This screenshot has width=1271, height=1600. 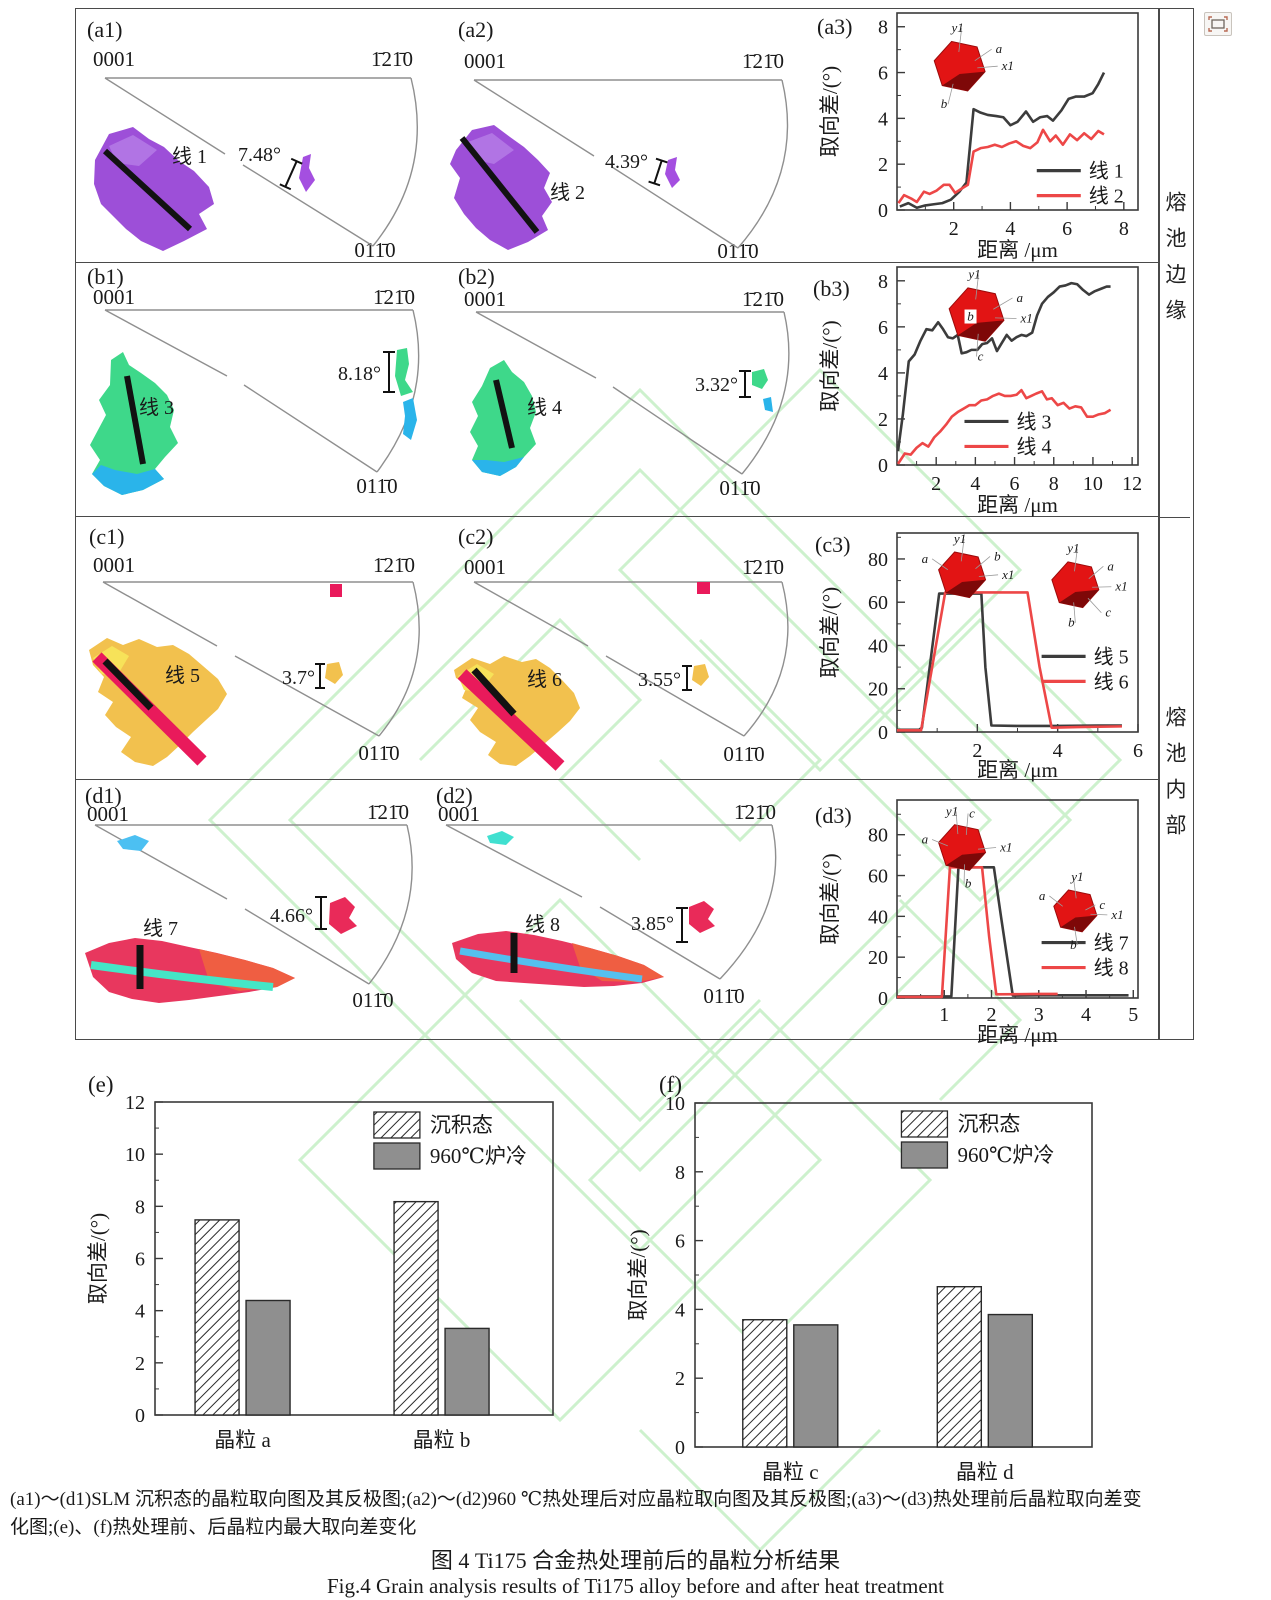 What do you see at coordinates (883, 74) in the screenshot?
I see `y-tick-label: 6` at bounding box center [883, 74].